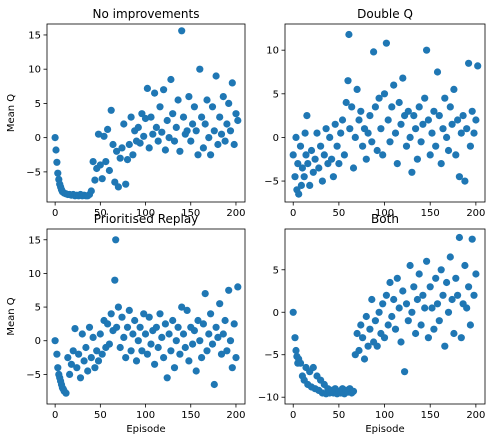  What do you see at coordinates (475, 213) in the screenshot?
I see `x-tick-label: 200` at bounding box center [475, 213].